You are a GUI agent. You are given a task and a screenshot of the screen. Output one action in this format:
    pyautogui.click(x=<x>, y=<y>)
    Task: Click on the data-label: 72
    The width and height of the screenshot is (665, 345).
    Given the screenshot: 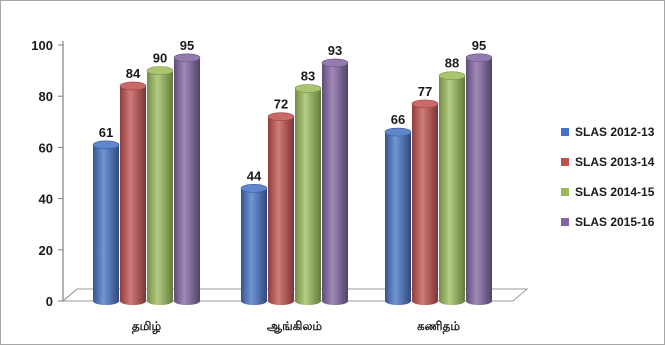 What is the action you would take?
    pyautogui.click(x=281, y=104)
    